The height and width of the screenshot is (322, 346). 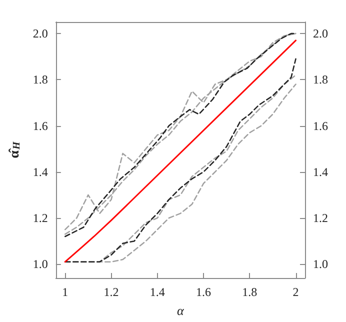 I want to click on x-tick-label: 1, so click(x=65, y=292).